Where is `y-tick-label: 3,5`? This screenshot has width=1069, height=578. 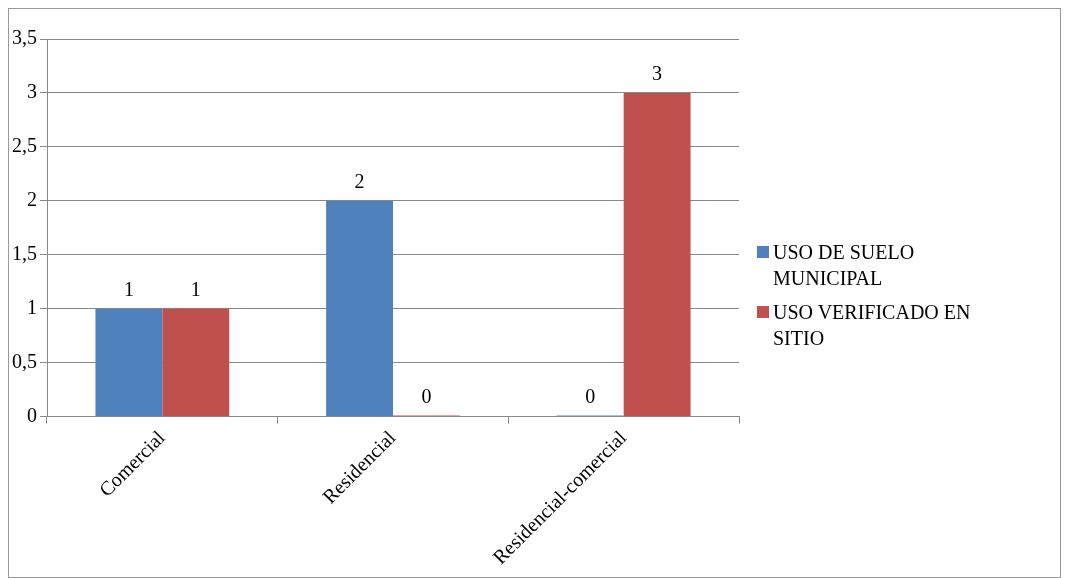 y-tick-label: 3,5 is located at coordinates (24, 37).